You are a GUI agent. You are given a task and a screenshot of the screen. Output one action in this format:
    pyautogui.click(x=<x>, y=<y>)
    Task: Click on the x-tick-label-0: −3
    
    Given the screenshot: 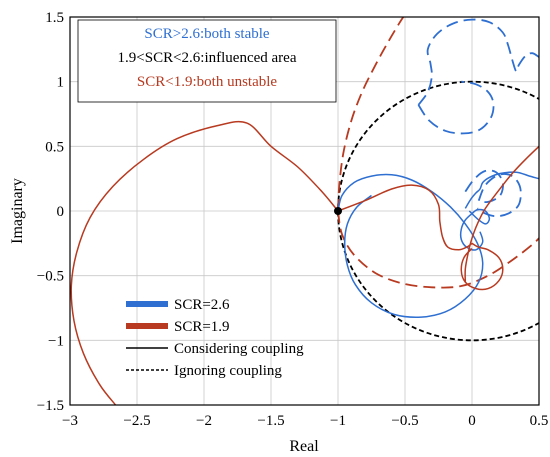 What is the action you would take?
    pyautogui.click(x=70, y=421)
    